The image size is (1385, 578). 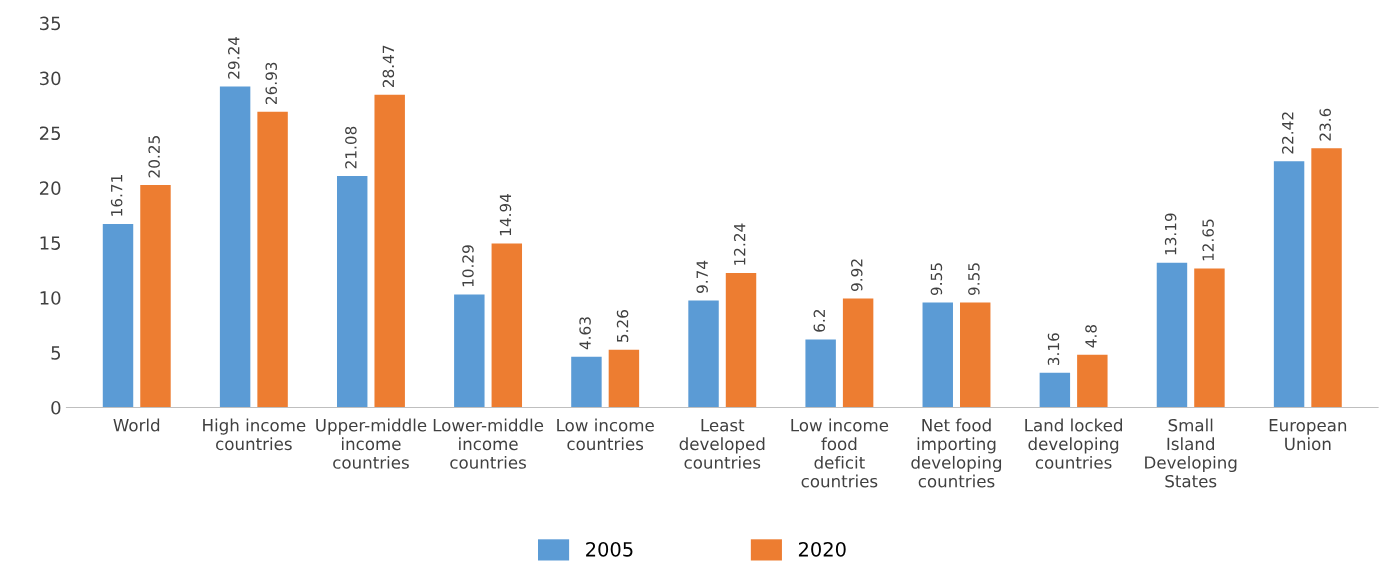 What do you see at coordinates (56, 353) in the screenshot?
I see `y-tick-label: 5` at bounding box center [56, 353].